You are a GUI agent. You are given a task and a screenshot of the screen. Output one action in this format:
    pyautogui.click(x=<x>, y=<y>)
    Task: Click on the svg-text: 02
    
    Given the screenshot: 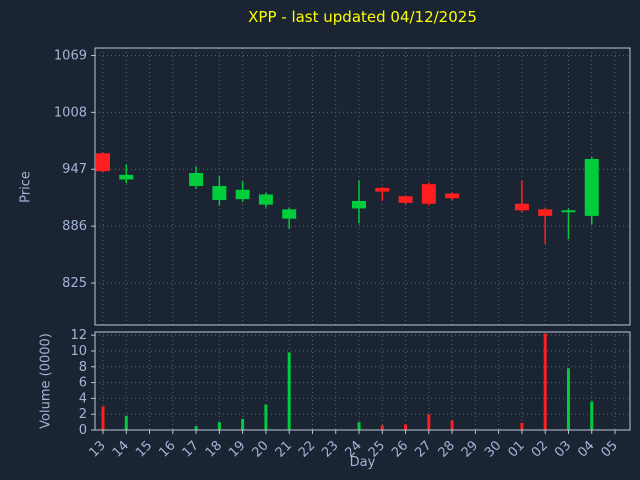 What is the action you would take?
    pyautogui.click(x=540, y=449)
    